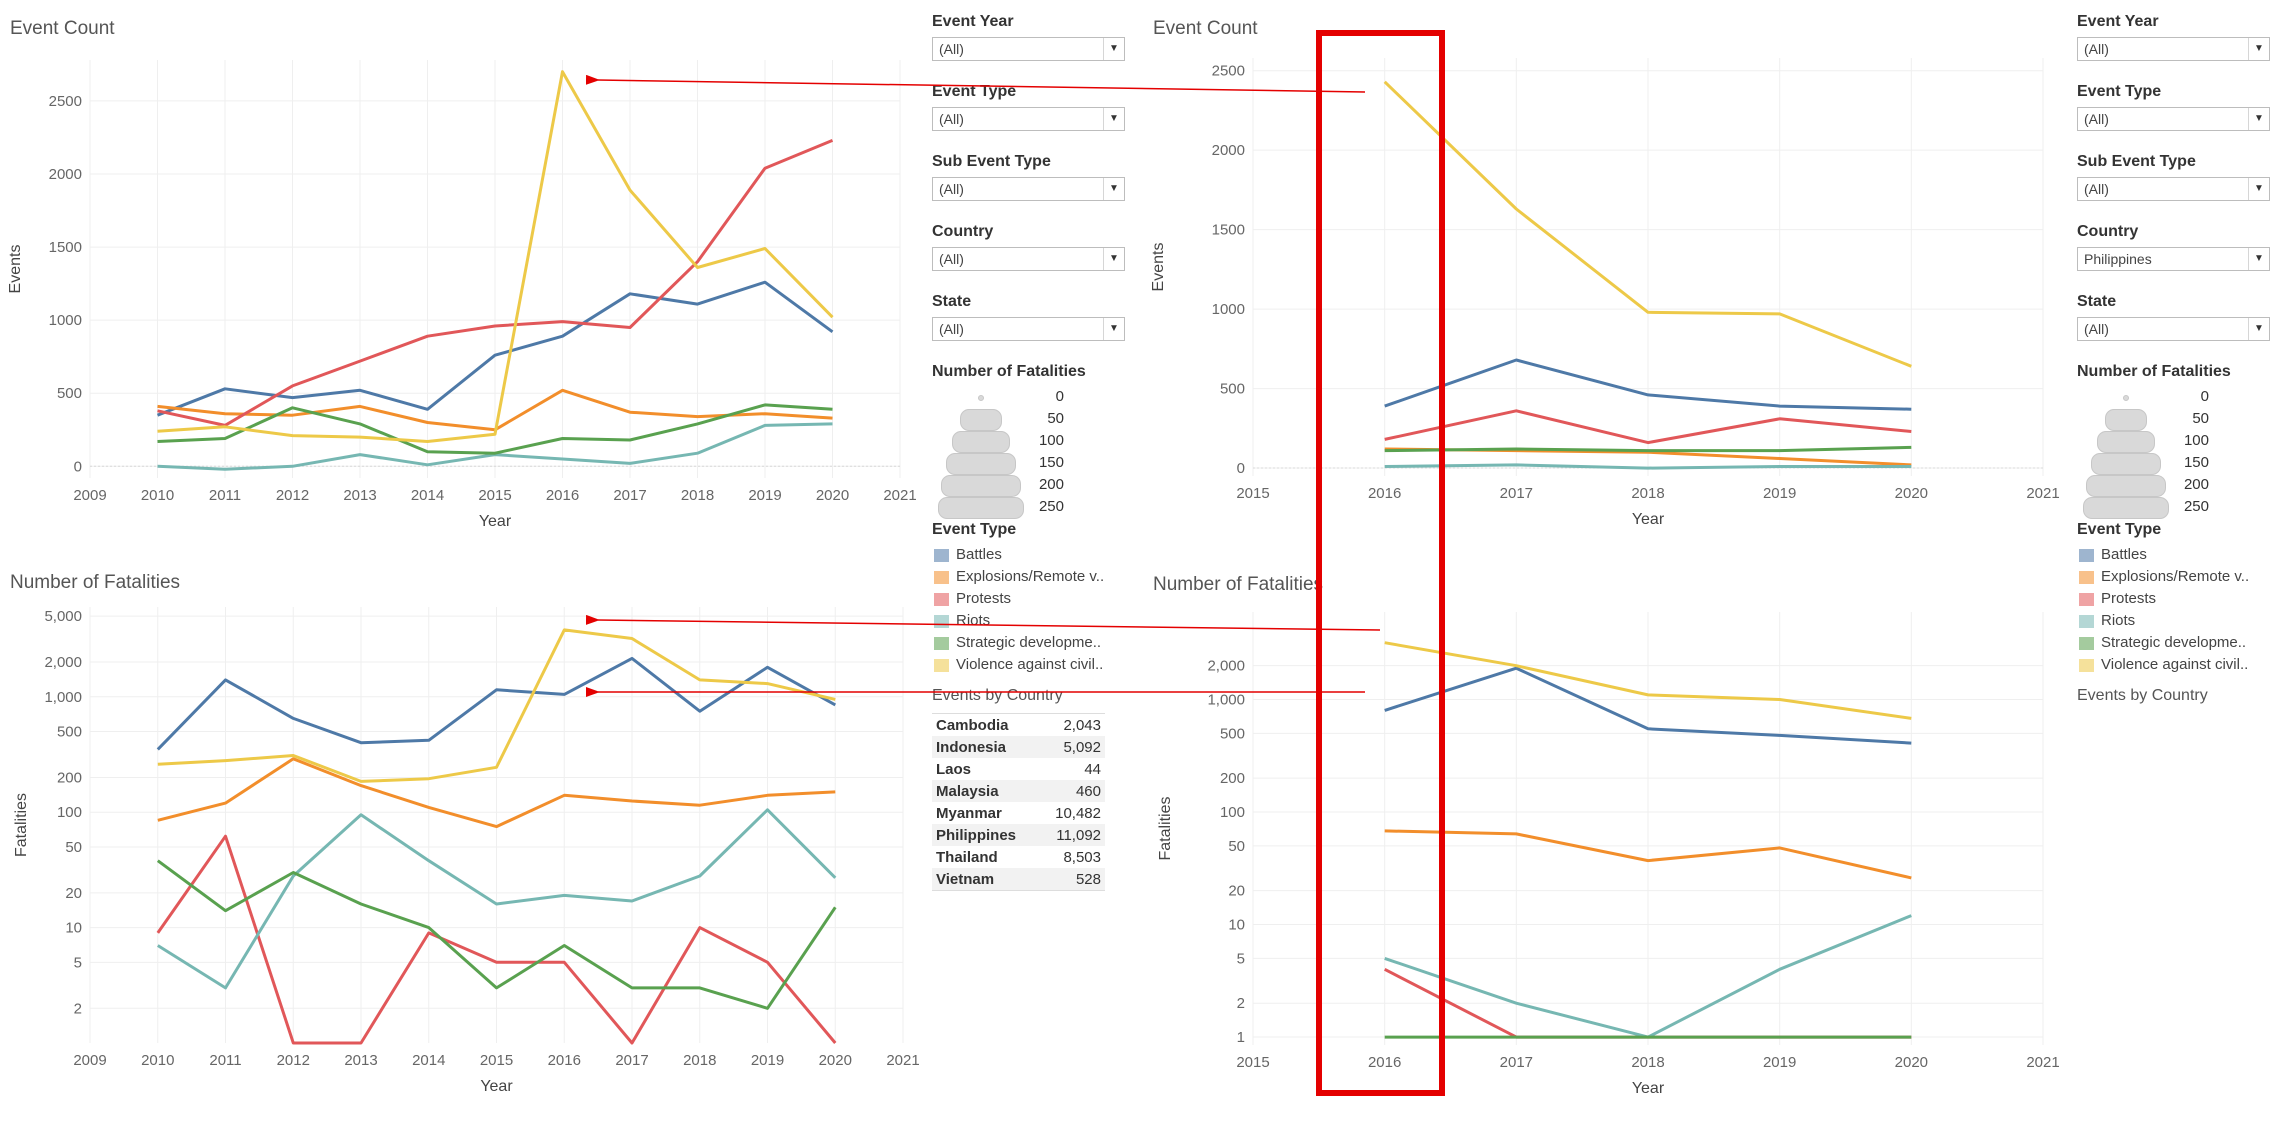  I want to click on size-legend-title: Number of Fatalities, so click(2154, 371).